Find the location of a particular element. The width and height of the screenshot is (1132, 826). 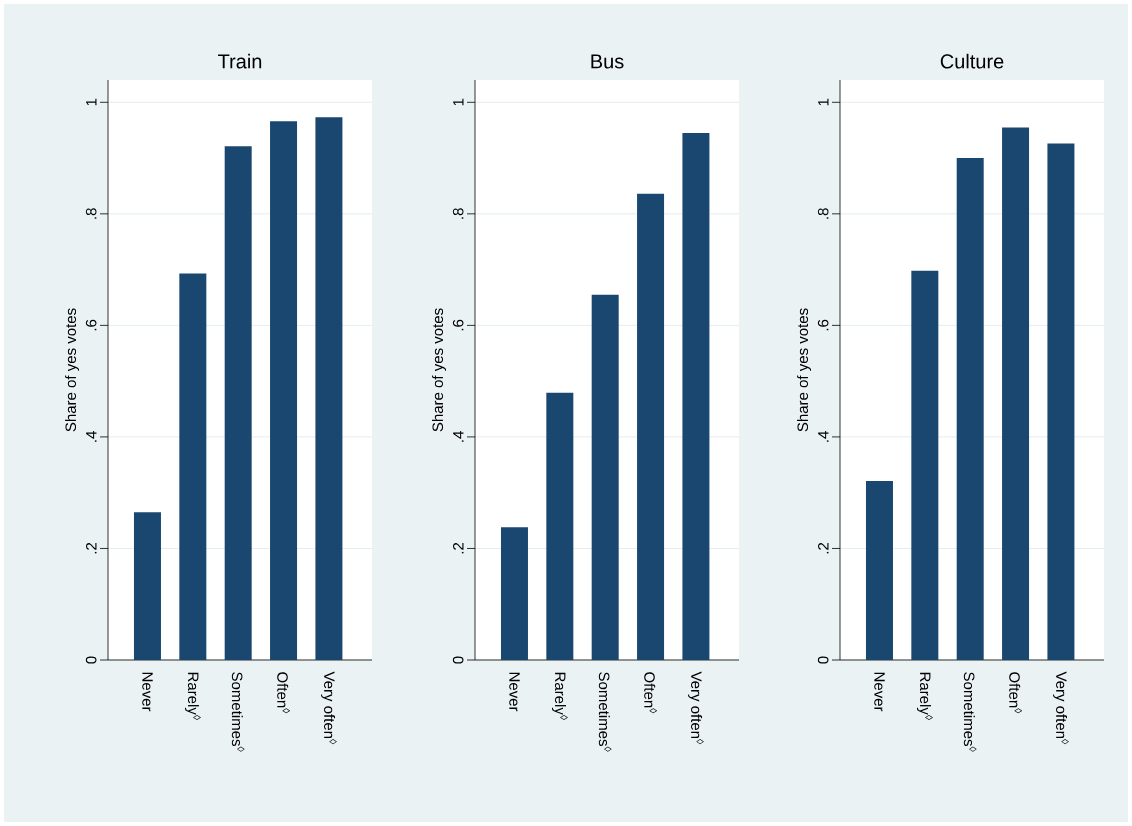

chart-title: Culture is located at coordinates (972, 61).